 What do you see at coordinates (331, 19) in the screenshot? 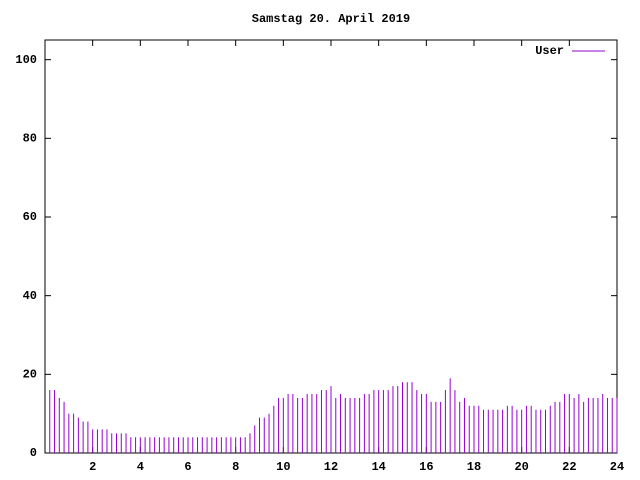
I see `chart-title: Samstag 20. April 2019` at bounding box center [331, 19].